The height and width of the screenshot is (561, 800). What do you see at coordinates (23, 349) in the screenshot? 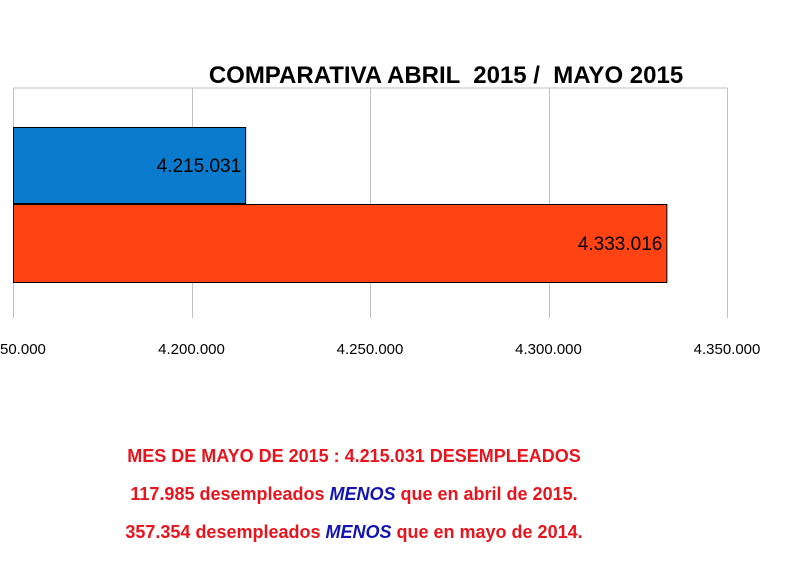
I see `x-tick-label-0: 50.000` at bounding box center [23, 349].